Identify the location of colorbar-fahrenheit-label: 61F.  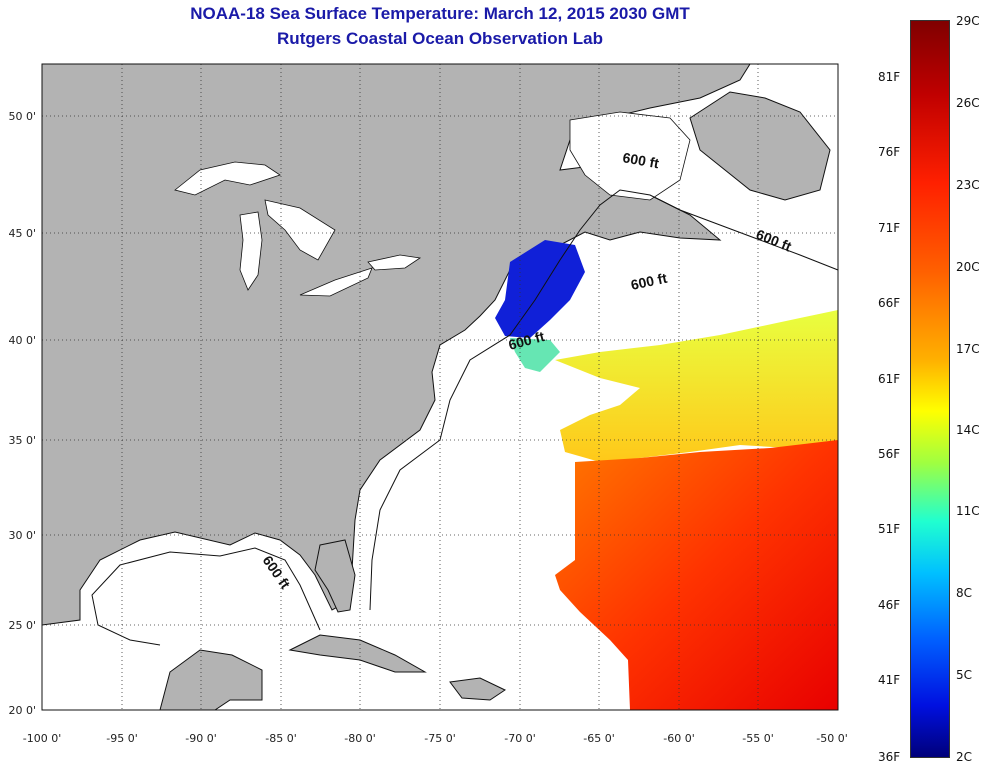
(889, 379).